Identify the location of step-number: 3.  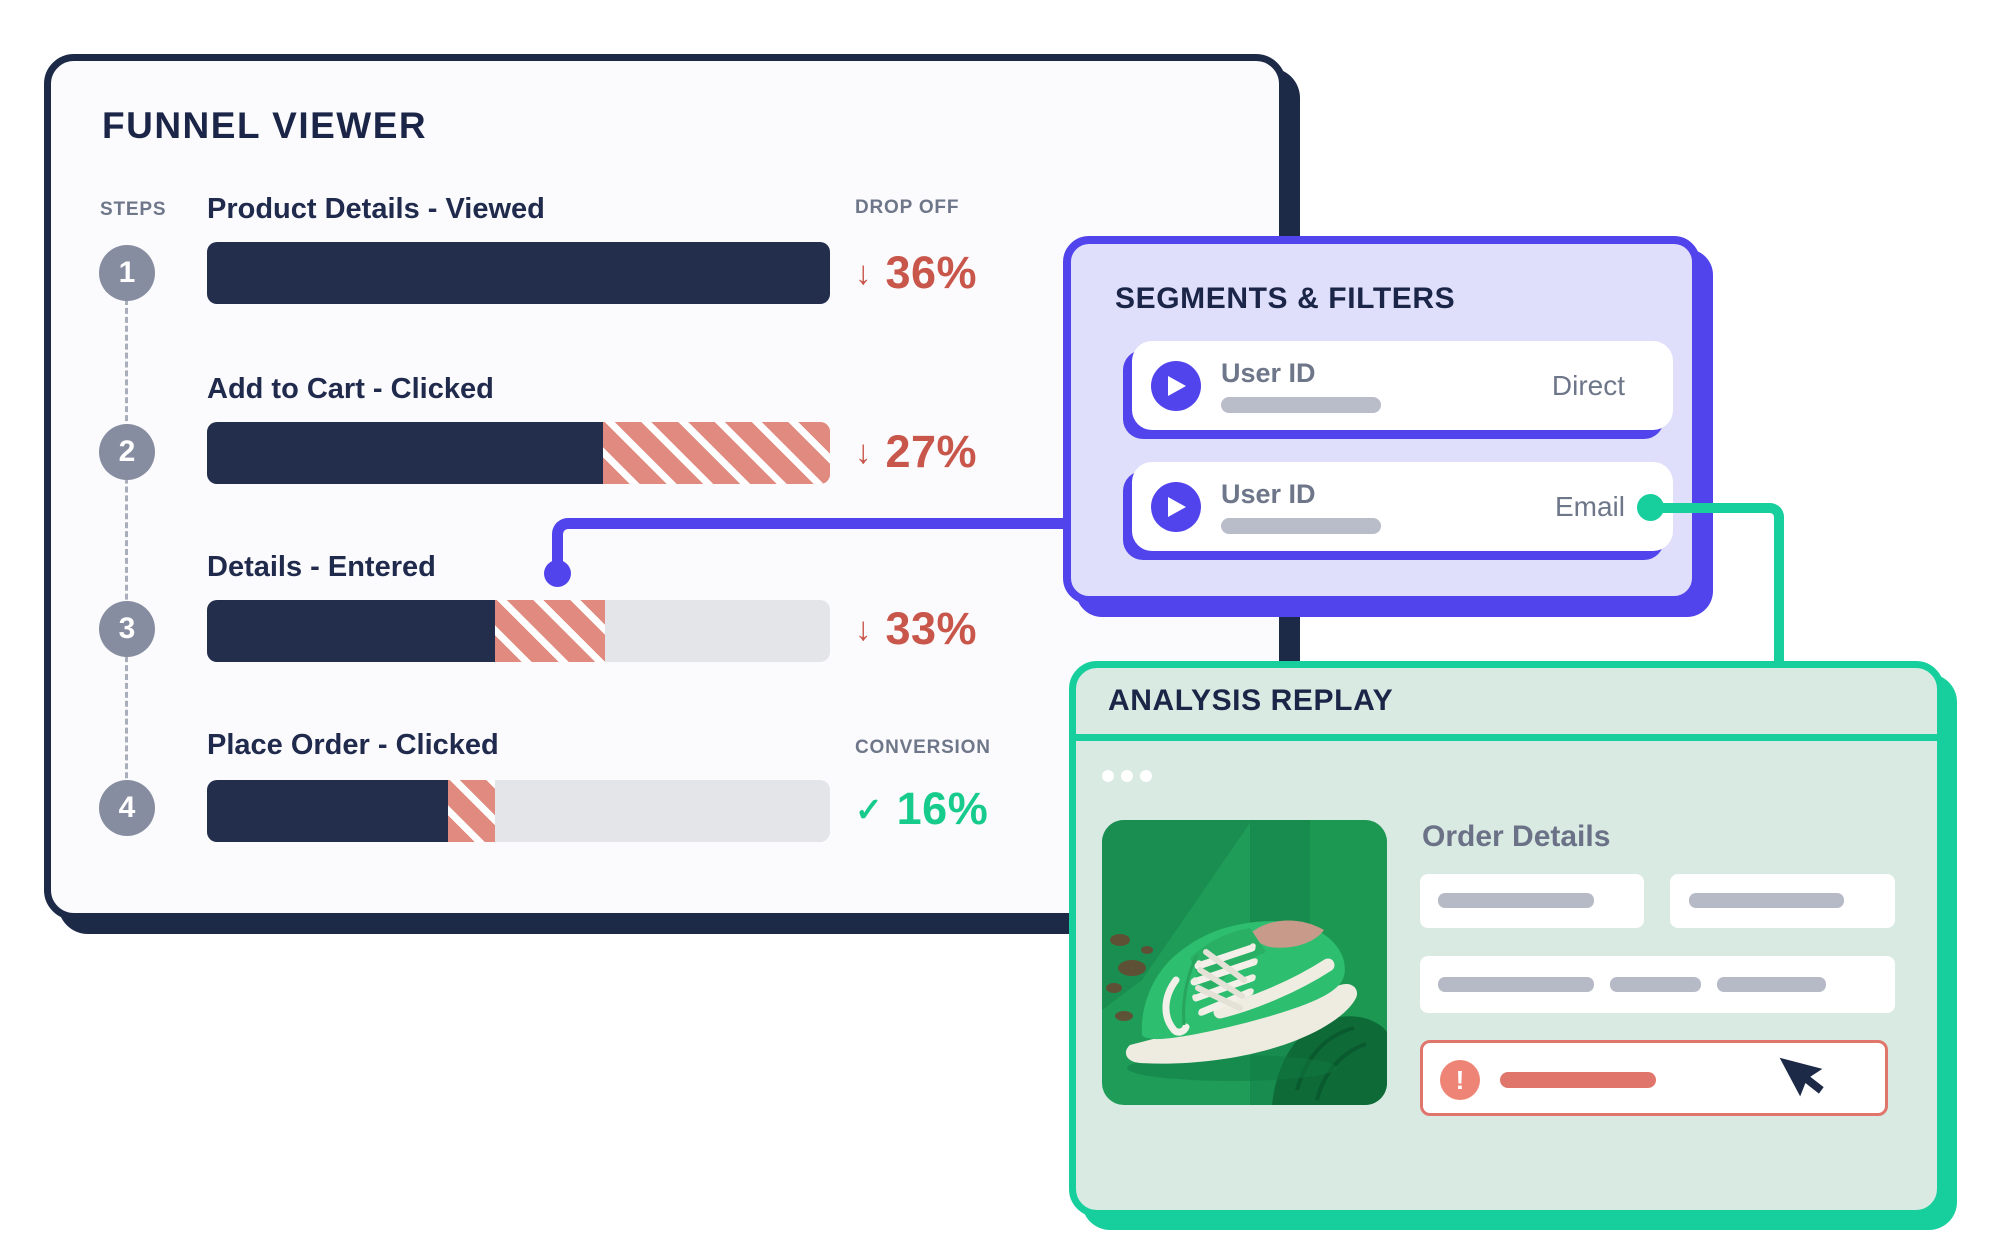
(127, 628).